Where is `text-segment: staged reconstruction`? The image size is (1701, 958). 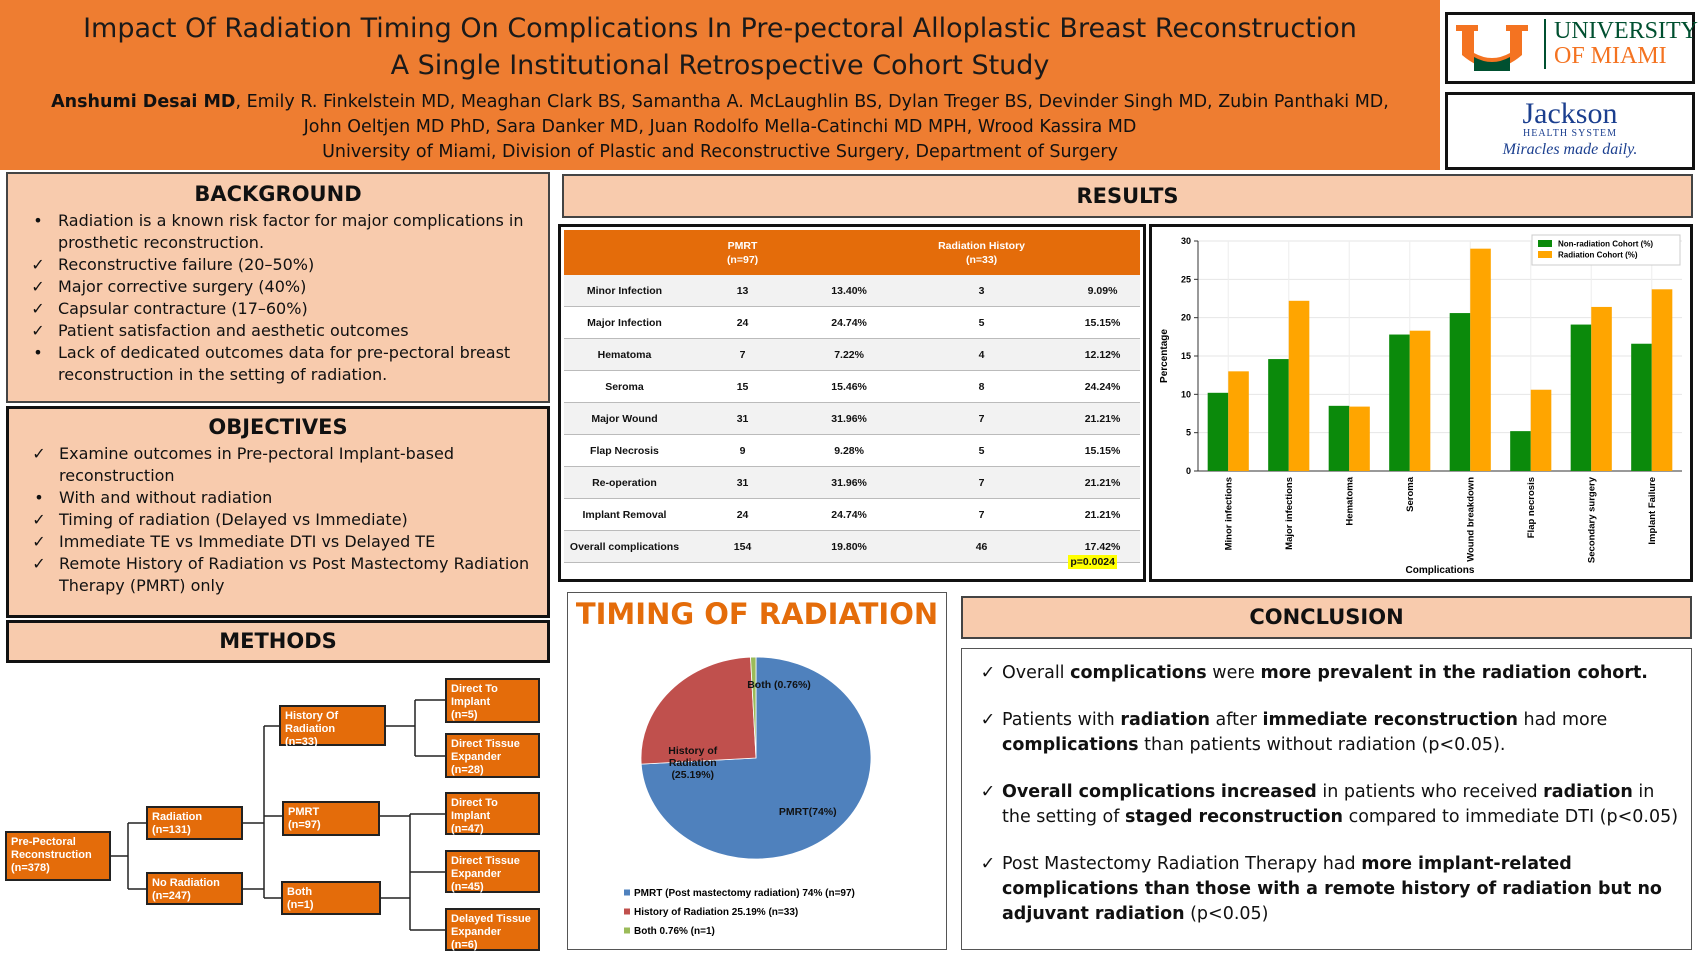 text-segment: staged reconstruction is located at coordinates (1234, 817).